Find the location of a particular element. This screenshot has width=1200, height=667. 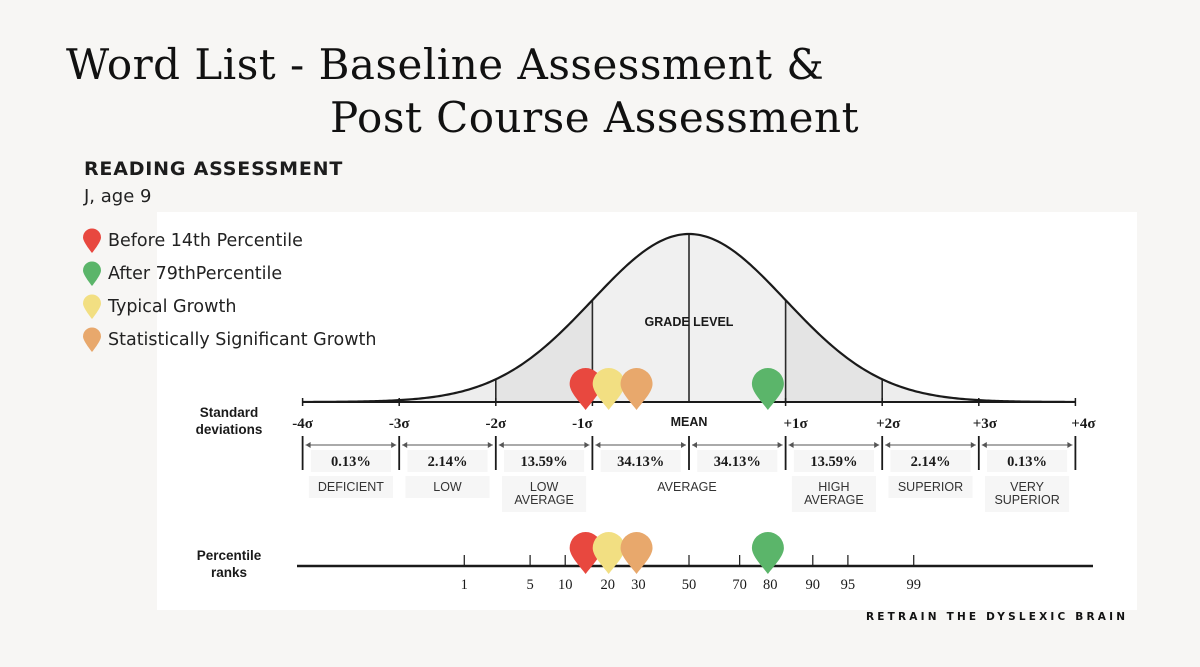

page-title-line-2: Post Course Assessment is located at coordinates (594, 117).